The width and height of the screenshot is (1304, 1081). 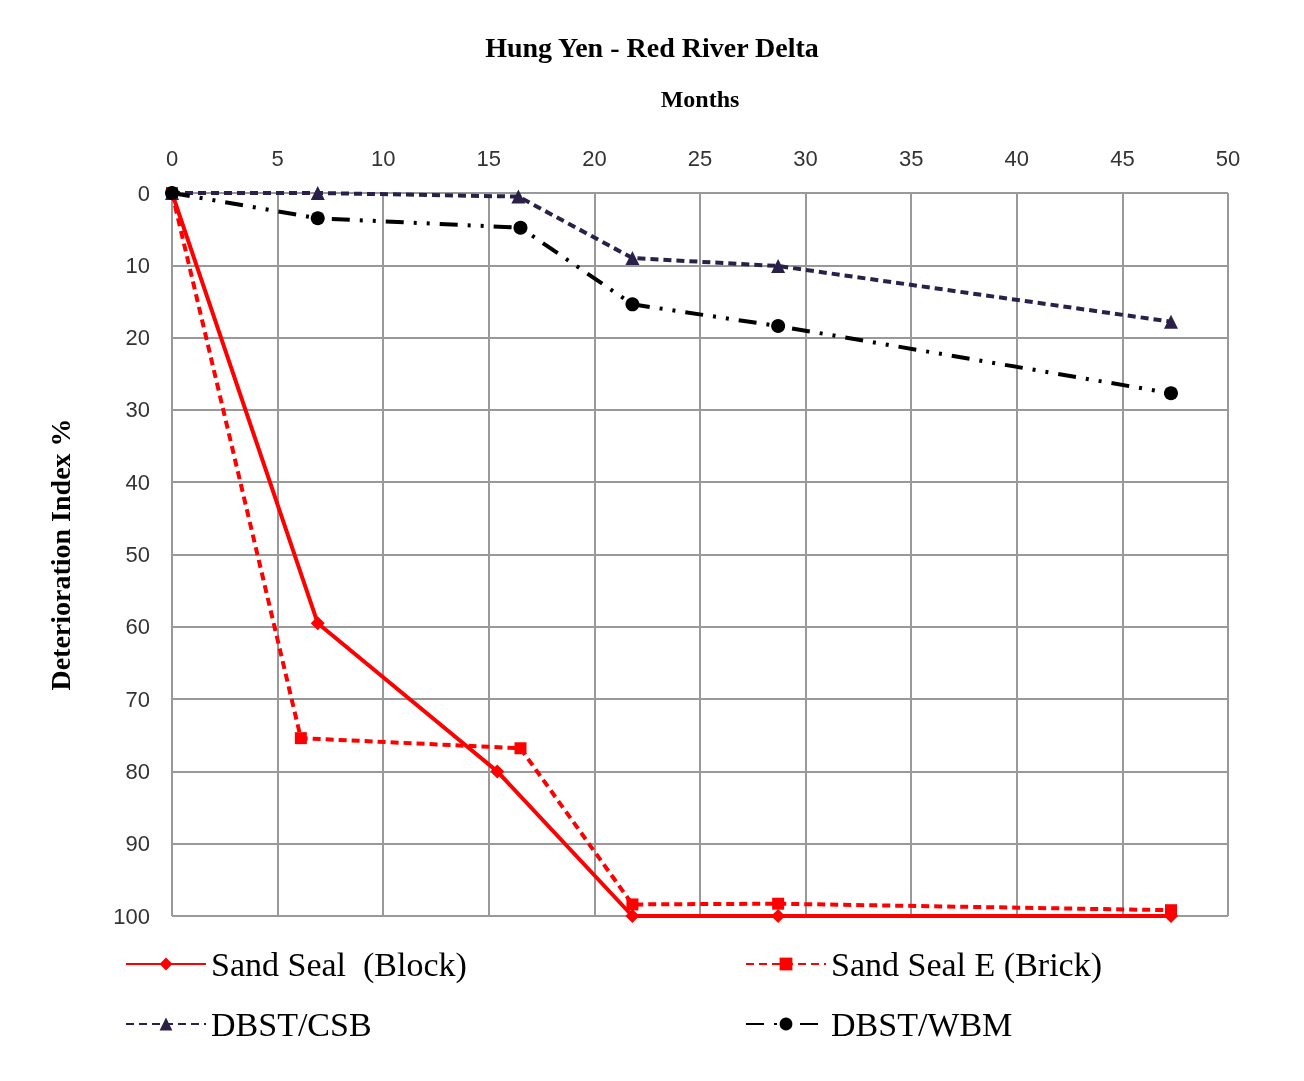 What do you see at coordinates (594, 158) in the screenshot?
I see `x-tick-label: 20` at bounding box center [594, 158].